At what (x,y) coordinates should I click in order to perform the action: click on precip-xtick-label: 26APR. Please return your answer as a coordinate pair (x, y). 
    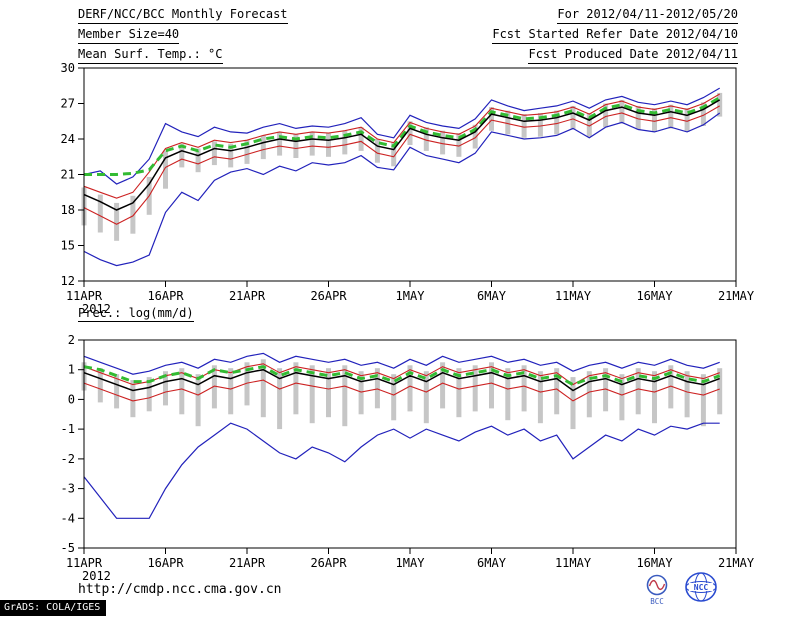
    Looking at the image, I should click on (328, 563).